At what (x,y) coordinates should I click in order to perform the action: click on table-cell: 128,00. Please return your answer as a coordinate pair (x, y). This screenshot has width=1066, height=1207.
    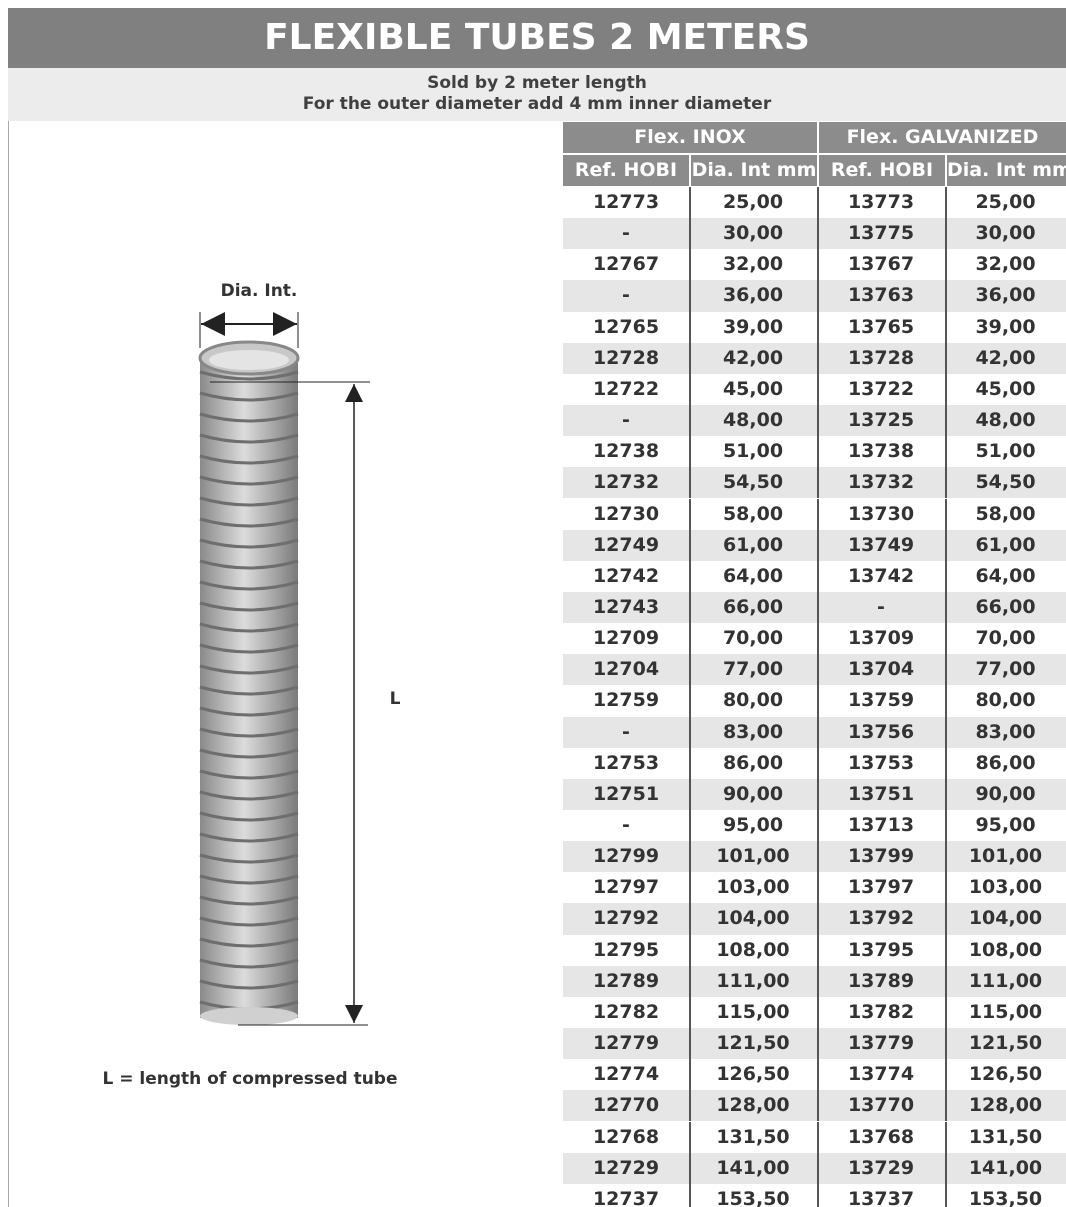
    Looking at the image, I should click on (1005, 1106).